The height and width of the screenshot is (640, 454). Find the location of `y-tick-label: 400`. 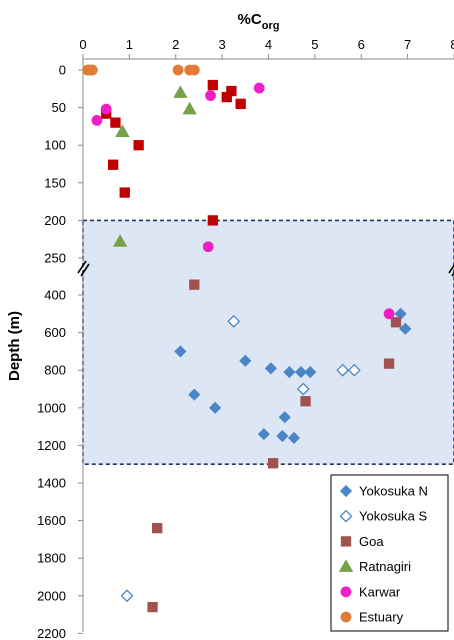

y-tick-label: 400 is located at coordinates (55, 295).